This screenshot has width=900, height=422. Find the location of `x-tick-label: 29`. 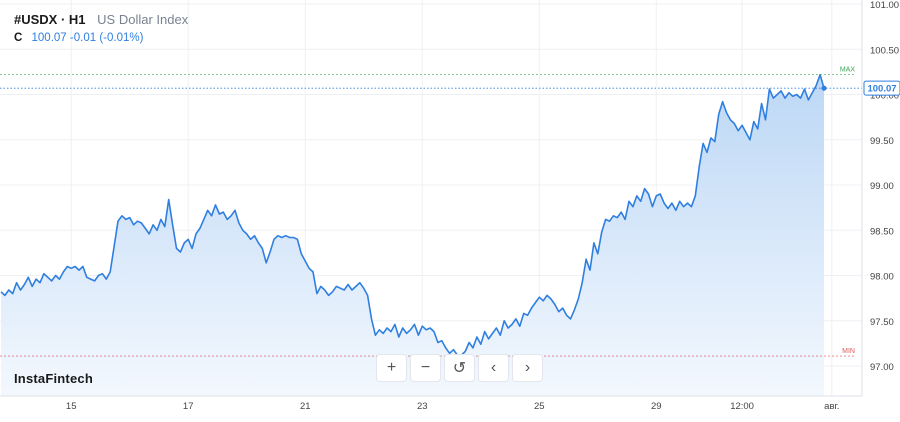

x-tick-label: 29 is located at coordinates (656, 406).